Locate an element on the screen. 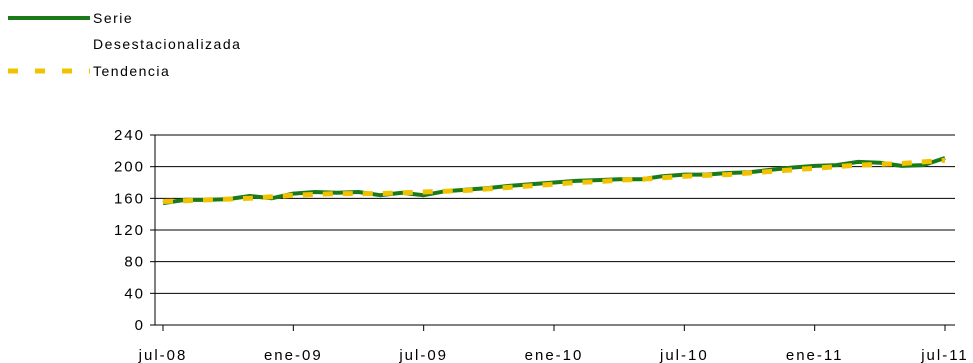 The height and width of the screenshot is (363, 973). legend-label-serie-1: Desestacionalizada is located at coordinates (167, 44).